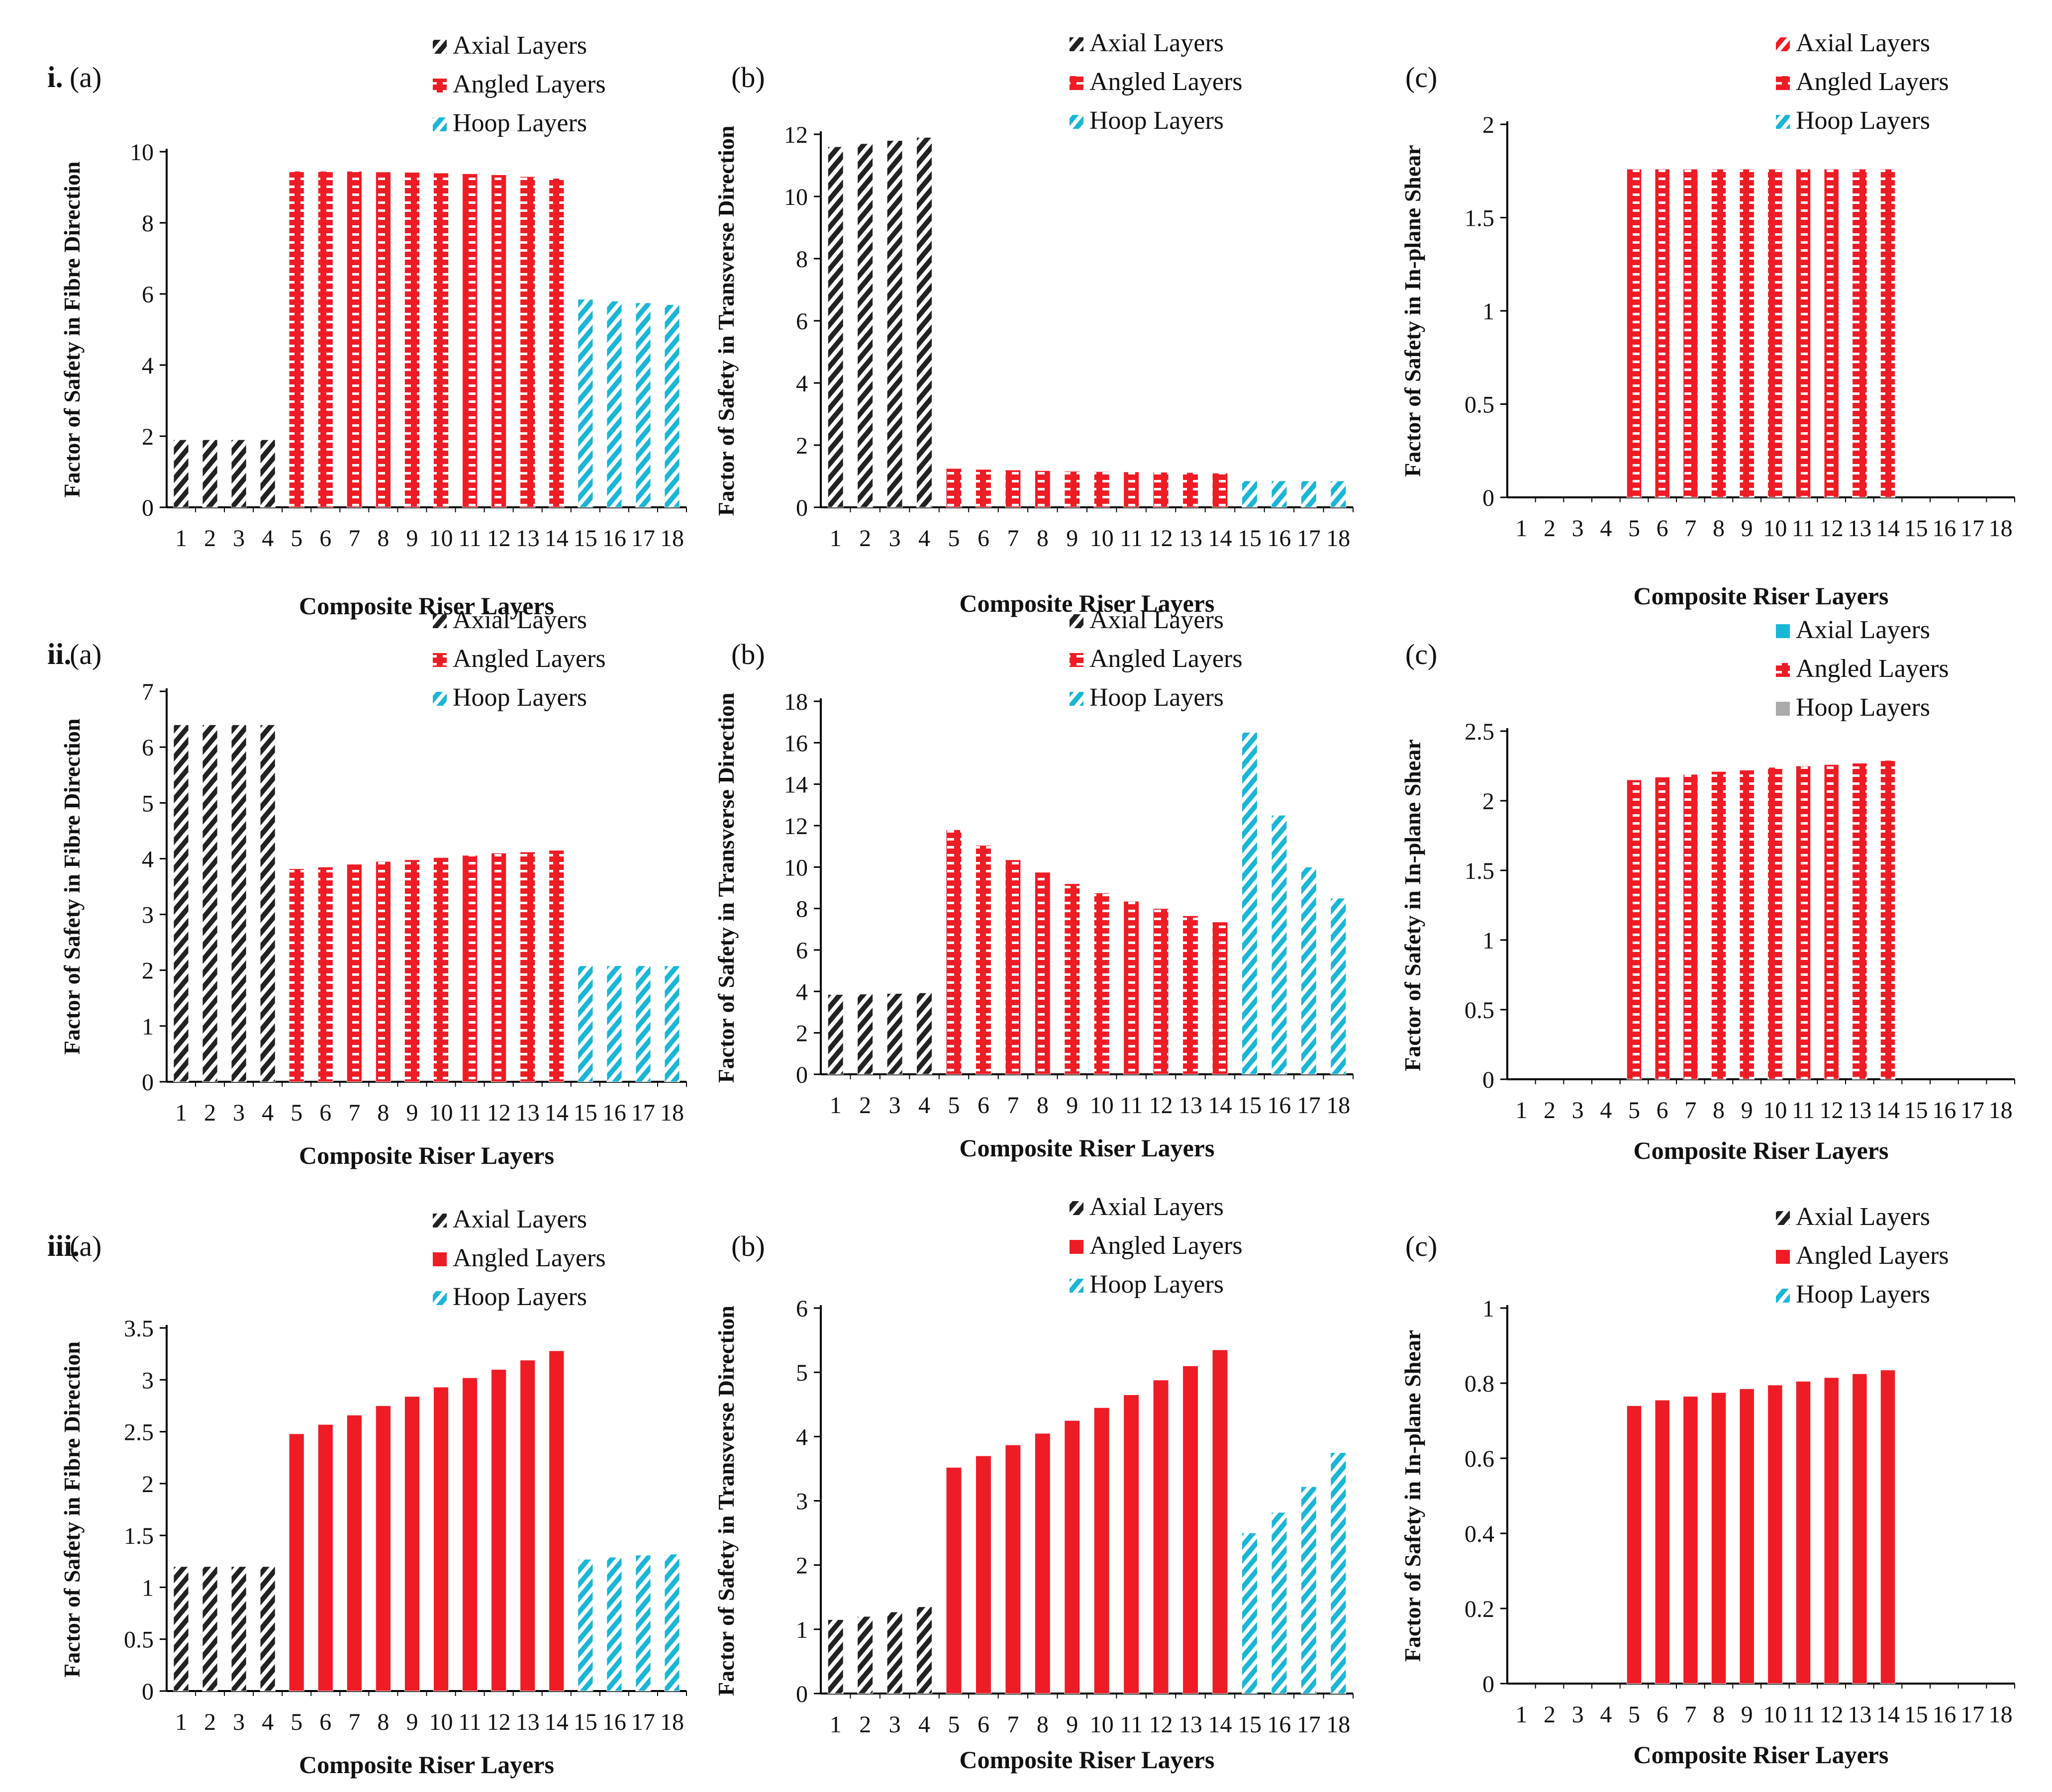 The width and height of the screenshot is (2052, 1792). I want to click on y-tick-label: 4, so click(802, 1437).